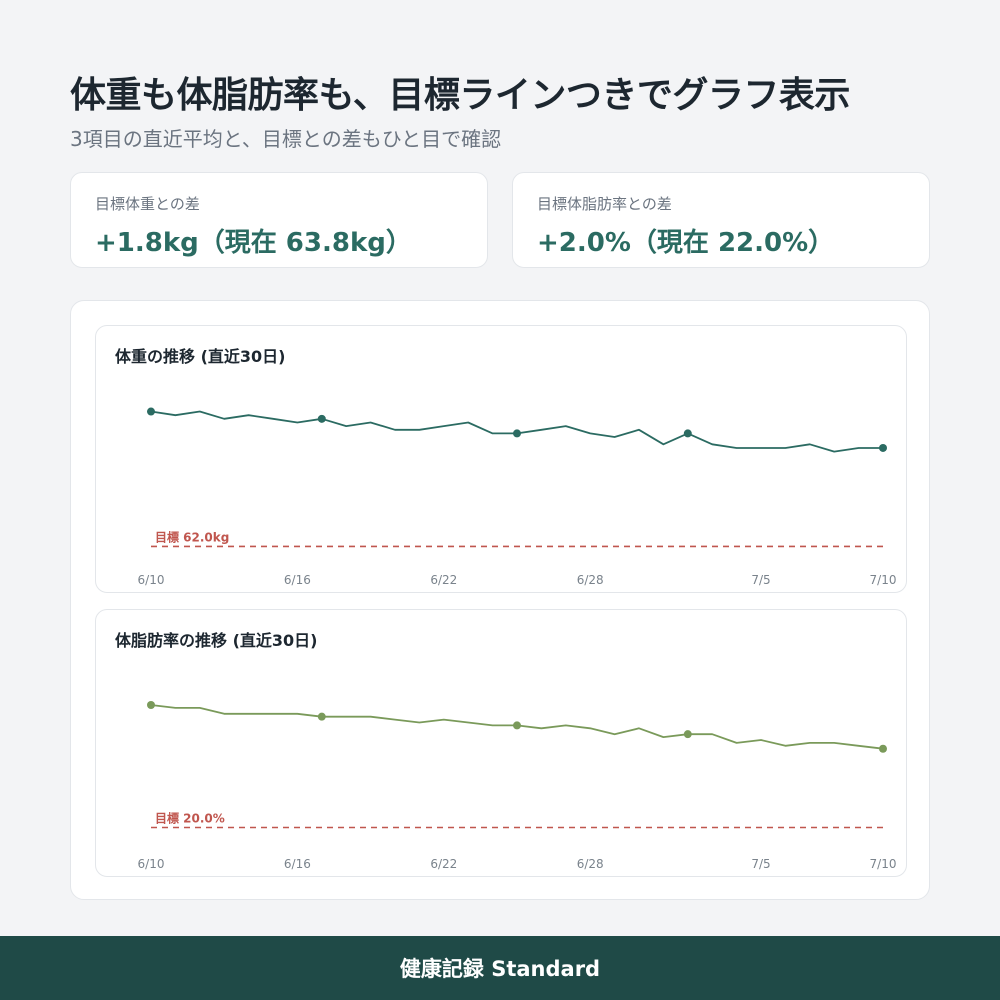 The width and height of the screenshot is (1000, 1000). I want to click on bodyfat-x-tick-label: 7/5, so click(760, 864).